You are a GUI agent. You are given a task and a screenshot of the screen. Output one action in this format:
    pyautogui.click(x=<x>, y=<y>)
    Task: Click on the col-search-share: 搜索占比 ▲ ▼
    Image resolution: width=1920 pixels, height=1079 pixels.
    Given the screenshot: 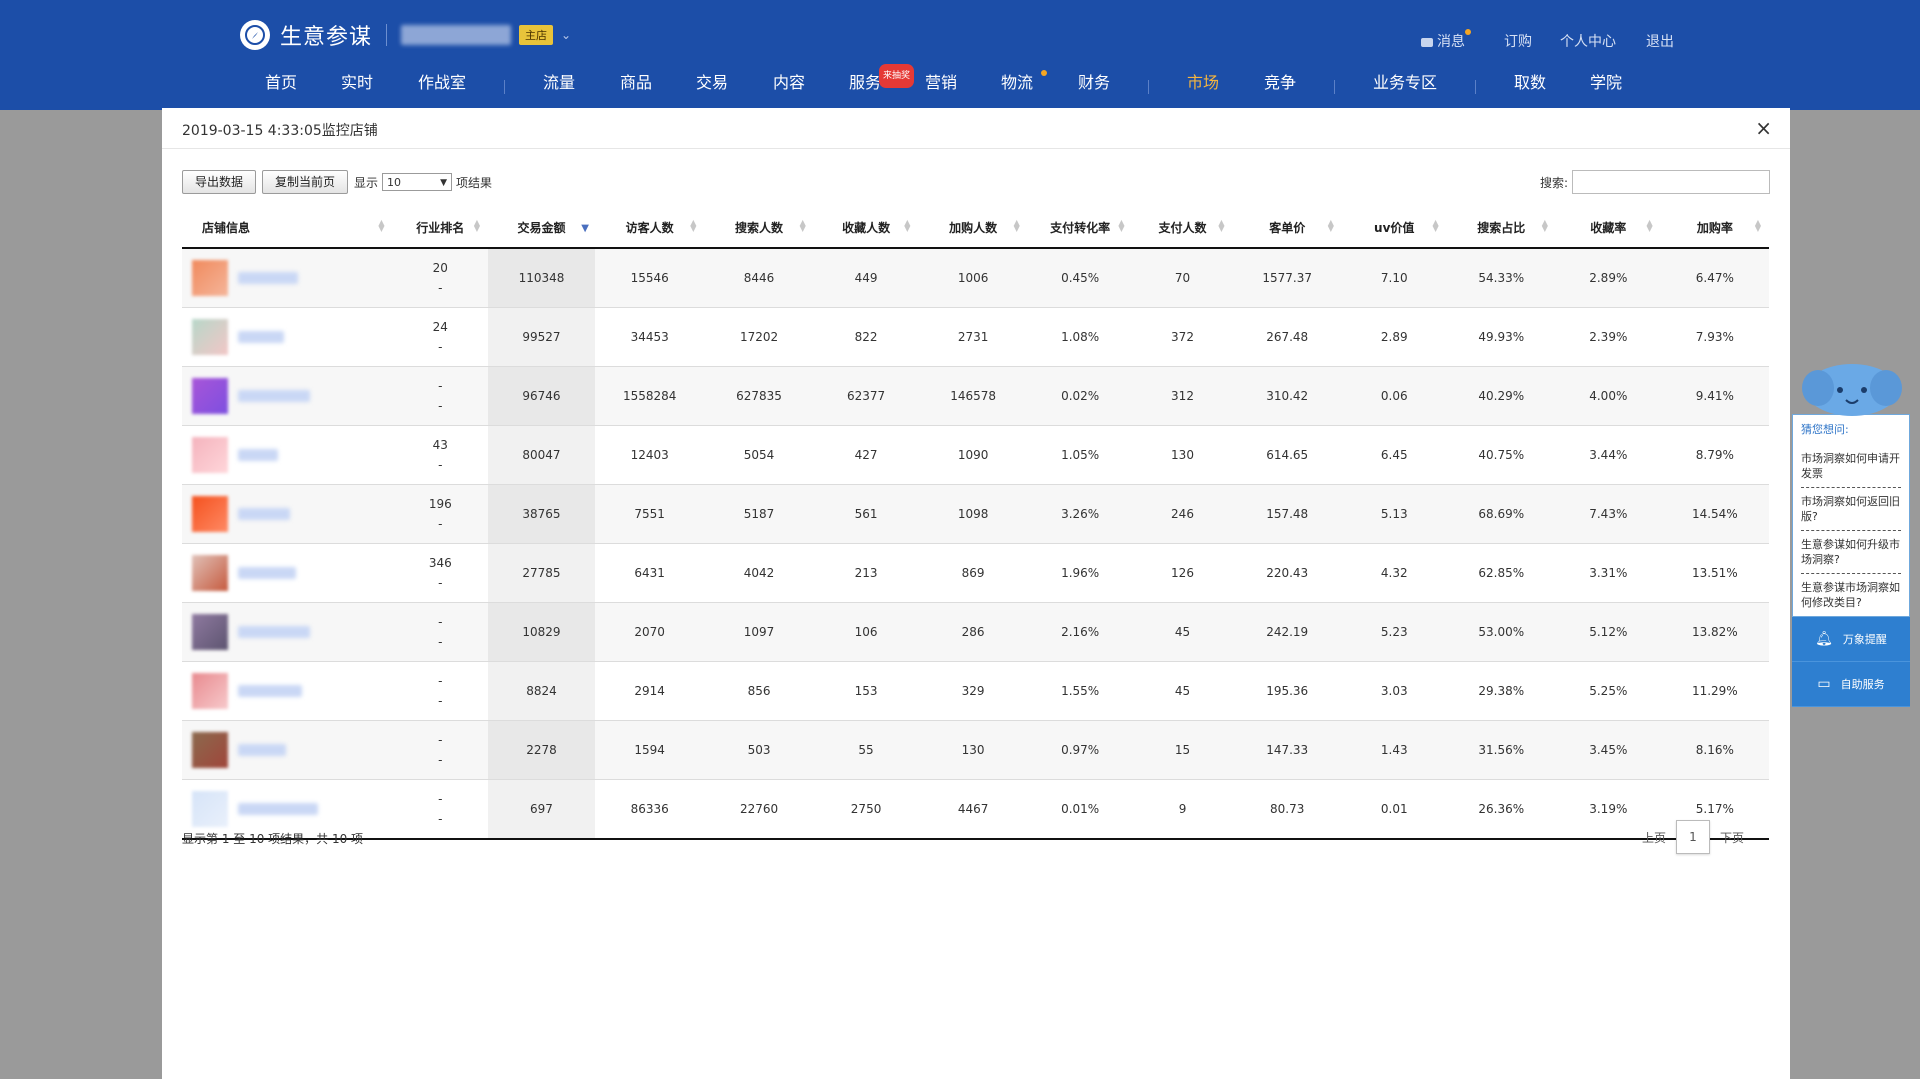 What is the action you would take?
    pyautogui.click(x=1501, y=228)
    